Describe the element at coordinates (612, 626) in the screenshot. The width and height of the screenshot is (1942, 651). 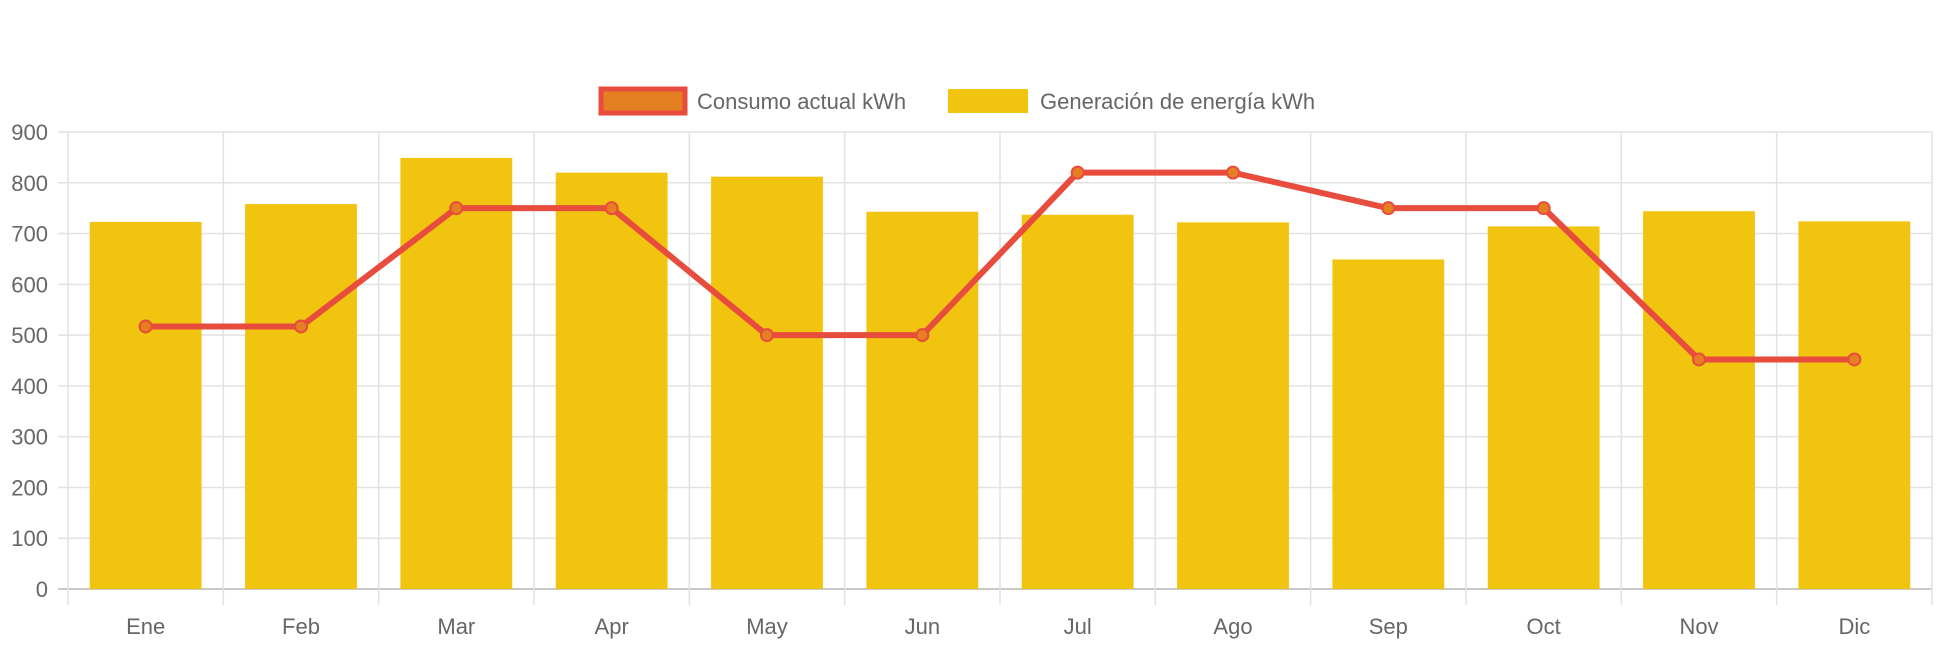
I see `x-tick-label: Apr` at that location.